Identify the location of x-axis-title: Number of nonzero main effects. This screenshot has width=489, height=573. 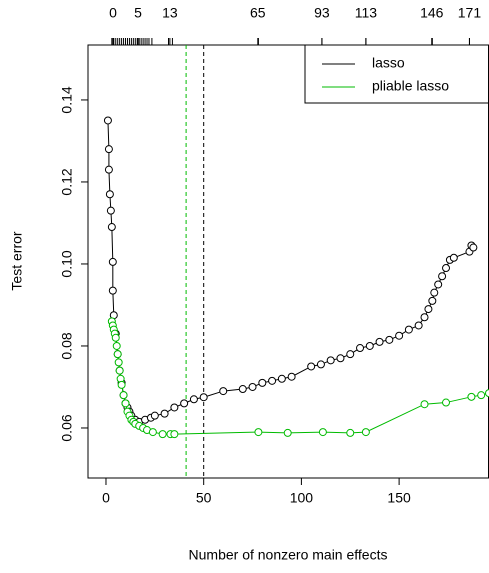
(288, 555).